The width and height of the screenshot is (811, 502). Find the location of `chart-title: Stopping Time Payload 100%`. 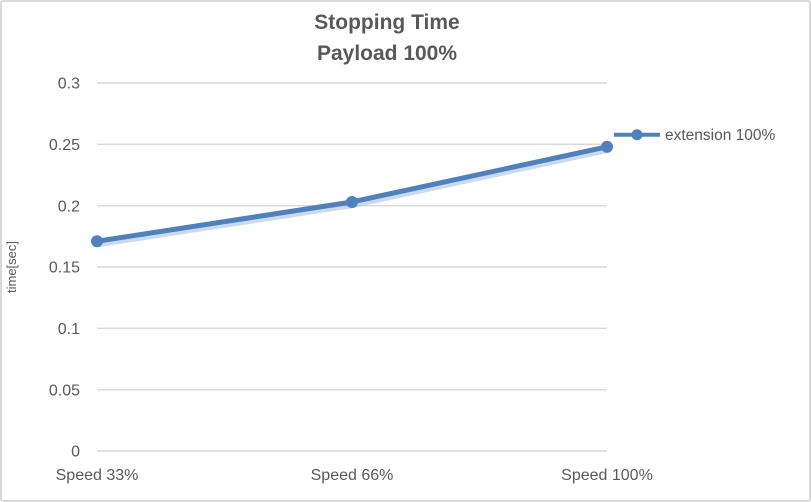

chart-title: Stopping Time Payload 100% is located at coordinates (387, 38).